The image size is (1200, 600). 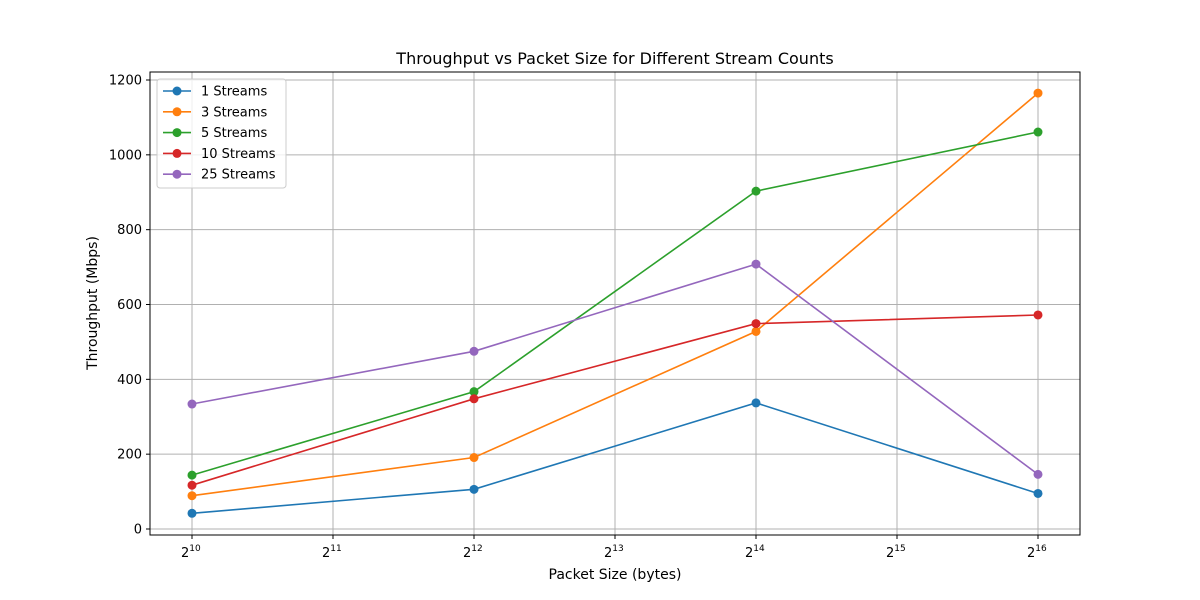 I want to click on series-line, so click(x=615, y=458).